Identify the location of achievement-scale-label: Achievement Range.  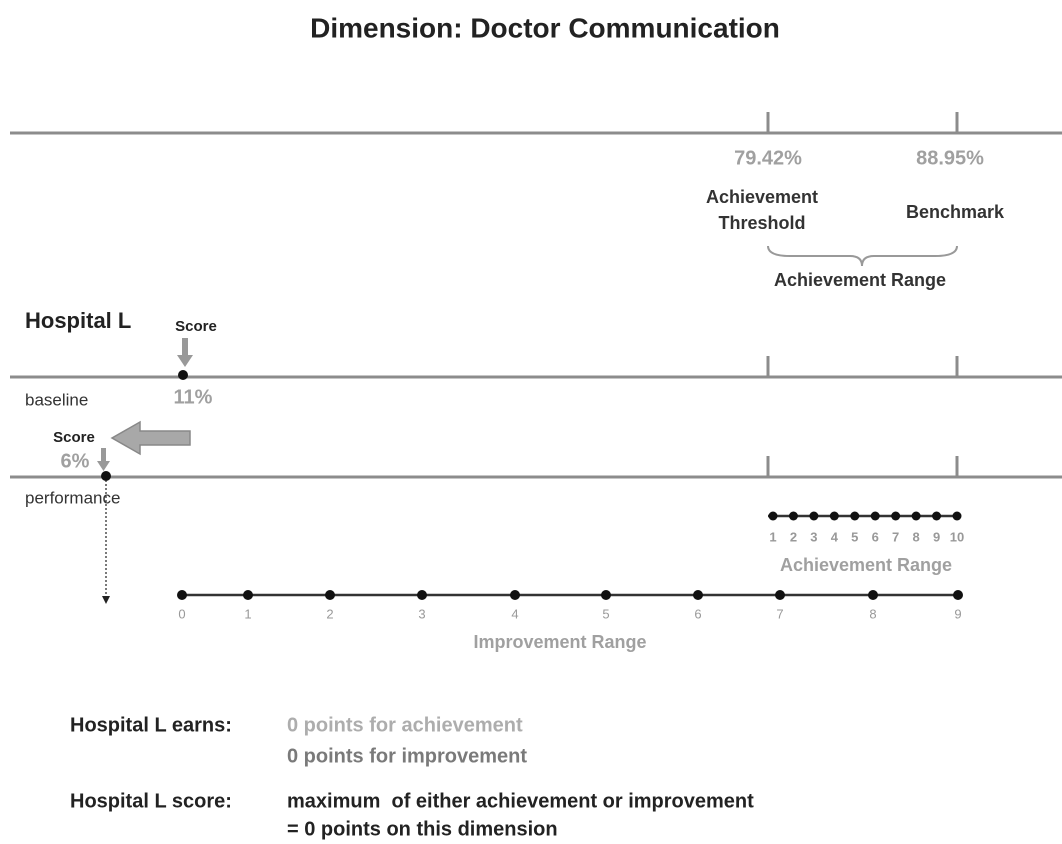
(866, 565).